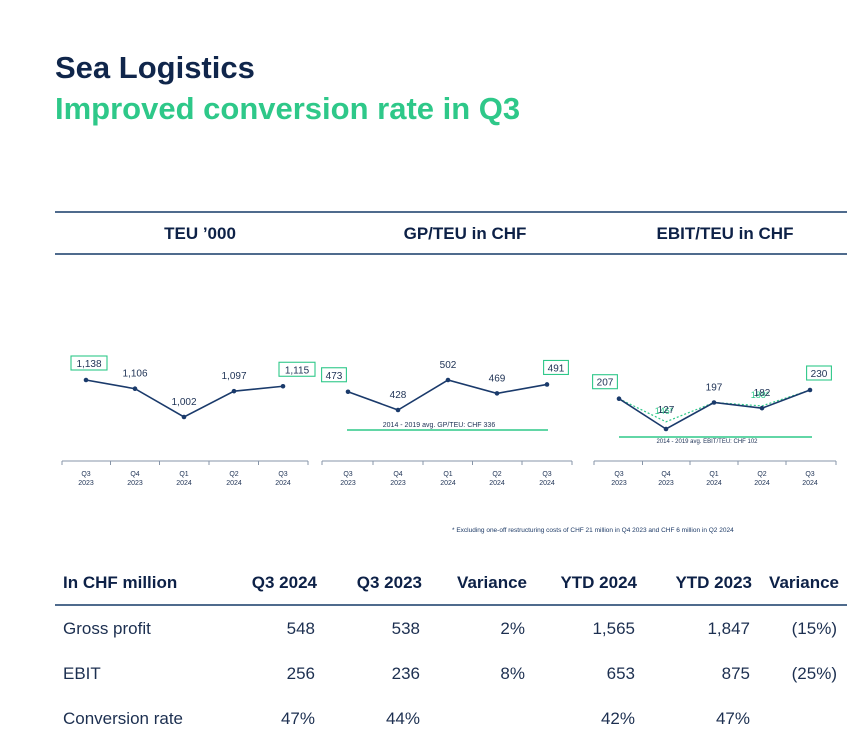 This screenshot has height=741, width=847. Describe the element at coordinates (275, 584) in the screenshot. I see `table-header-q3-2024: Q3 2024` at that location.